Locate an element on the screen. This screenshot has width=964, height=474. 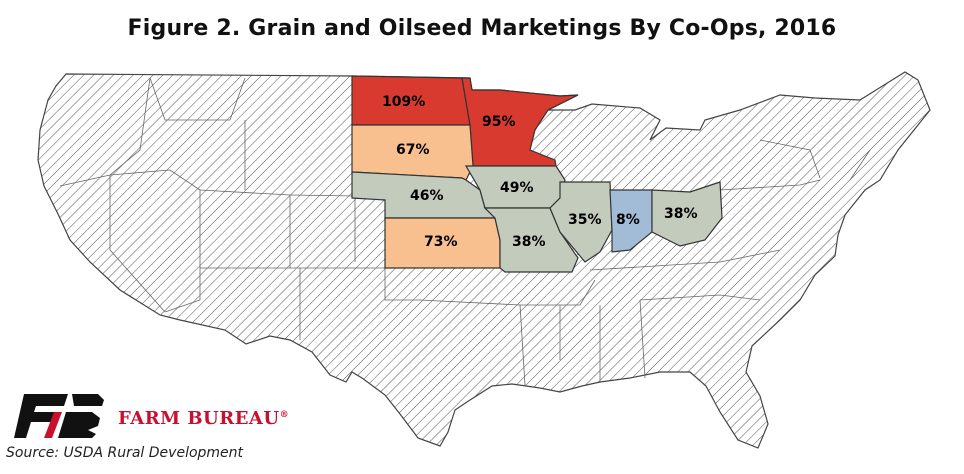
brand-registered-mark: ® is located at coordinates (284, 415).